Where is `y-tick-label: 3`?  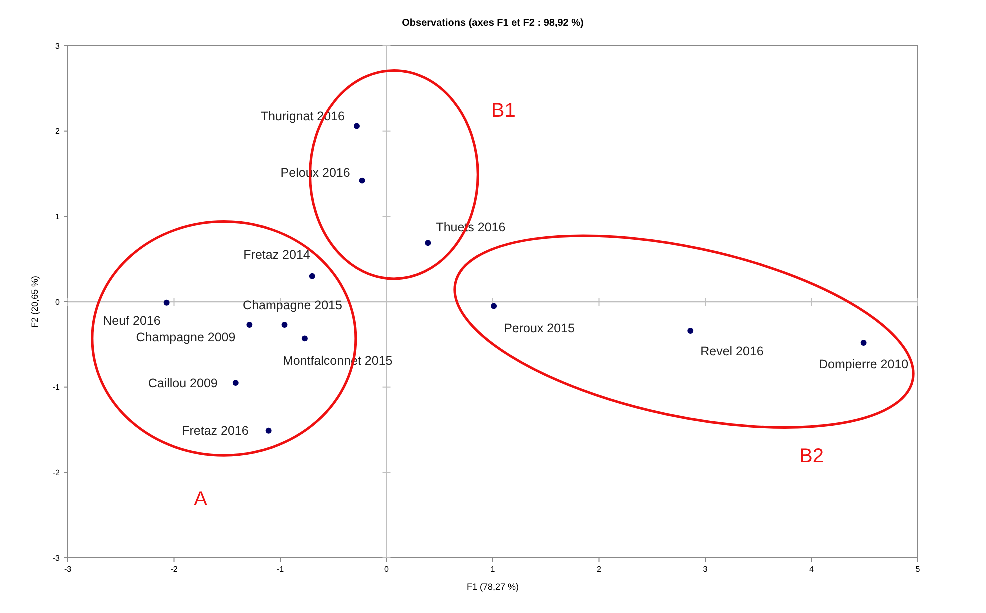 y-tick-label: 3 is located at coordinates (58, 46).